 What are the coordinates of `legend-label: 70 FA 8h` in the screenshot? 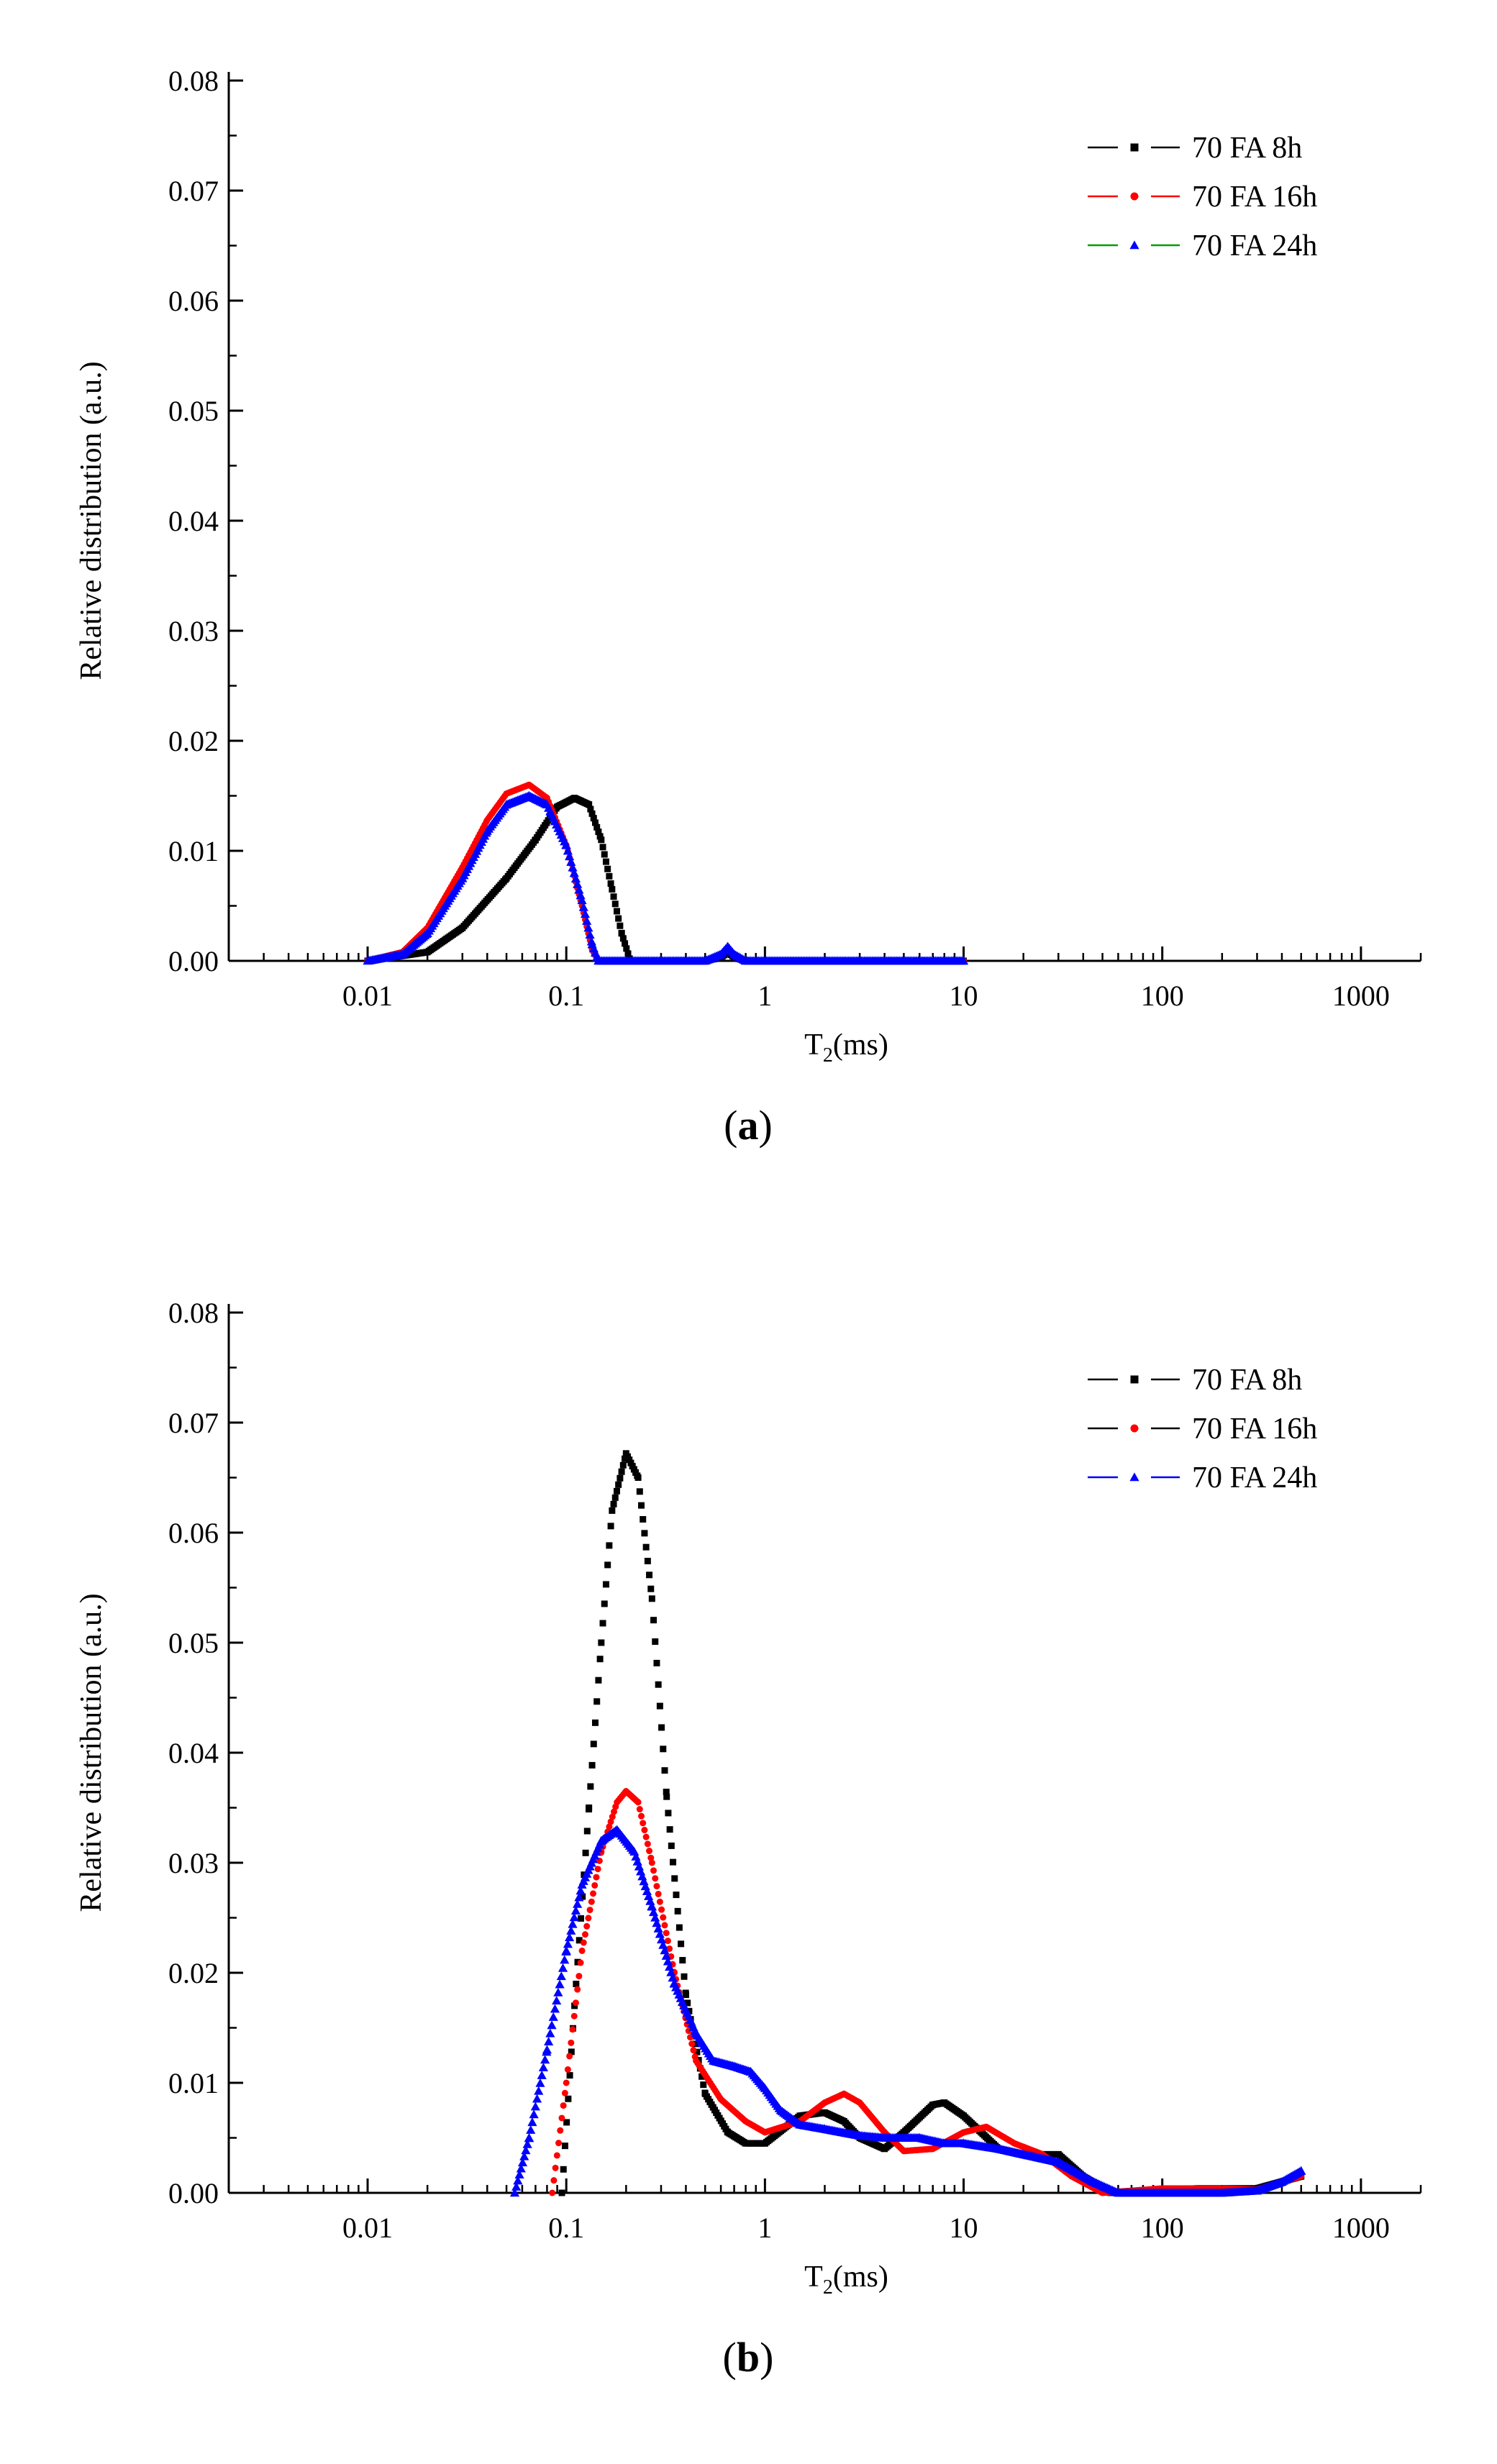 It's located at (1247, 1380).